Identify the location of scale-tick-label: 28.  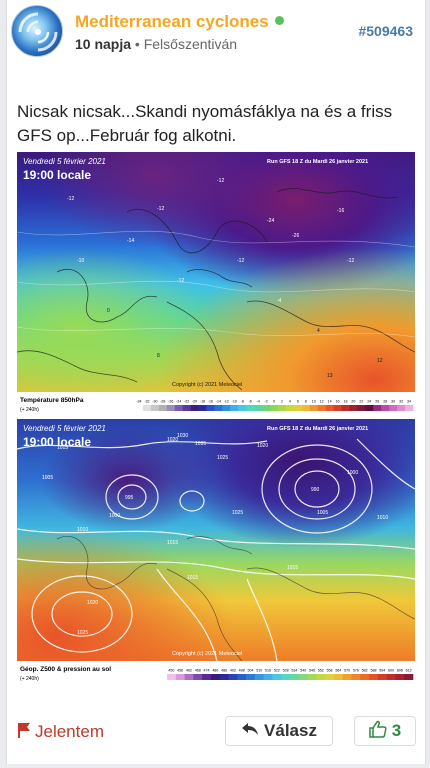
(385, 402).